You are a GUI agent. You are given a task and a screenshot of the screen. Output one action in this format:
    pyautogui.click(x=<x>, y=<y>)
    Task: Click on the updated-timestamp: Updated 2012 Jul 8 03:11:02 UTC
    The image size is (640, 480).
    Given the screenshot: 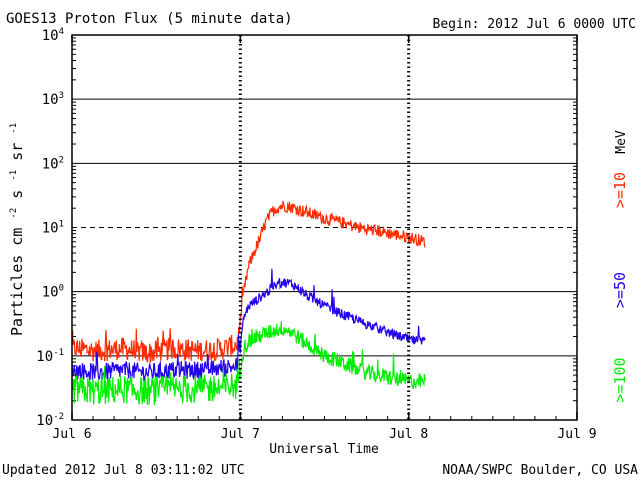 What is the action you would take?
    pyautogui.click(x=123, y=470)
    